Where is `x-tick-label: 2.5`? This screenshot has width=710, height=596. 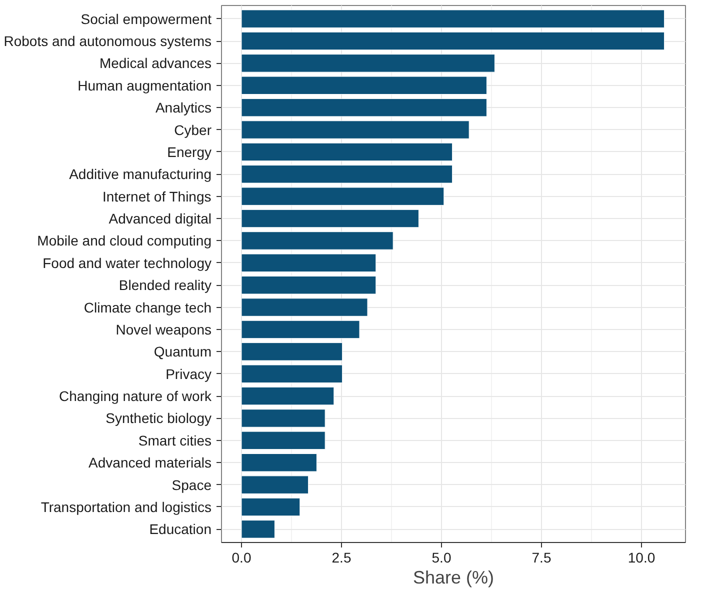
x-tick-label: 2.5 is located at coordinates (342, 558).